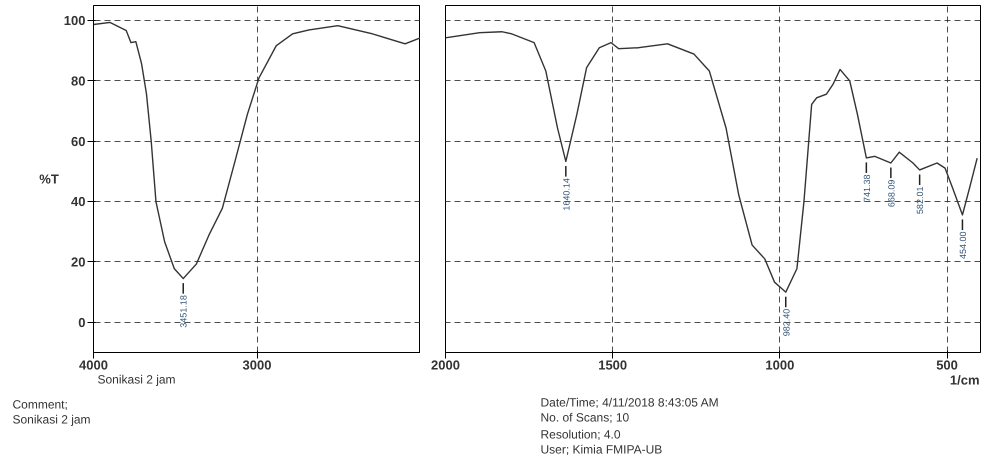  What do you see at coordinates (786, 322) in the screenshot?
I see `annotation: 982.40` at bounding box center [786, 322].